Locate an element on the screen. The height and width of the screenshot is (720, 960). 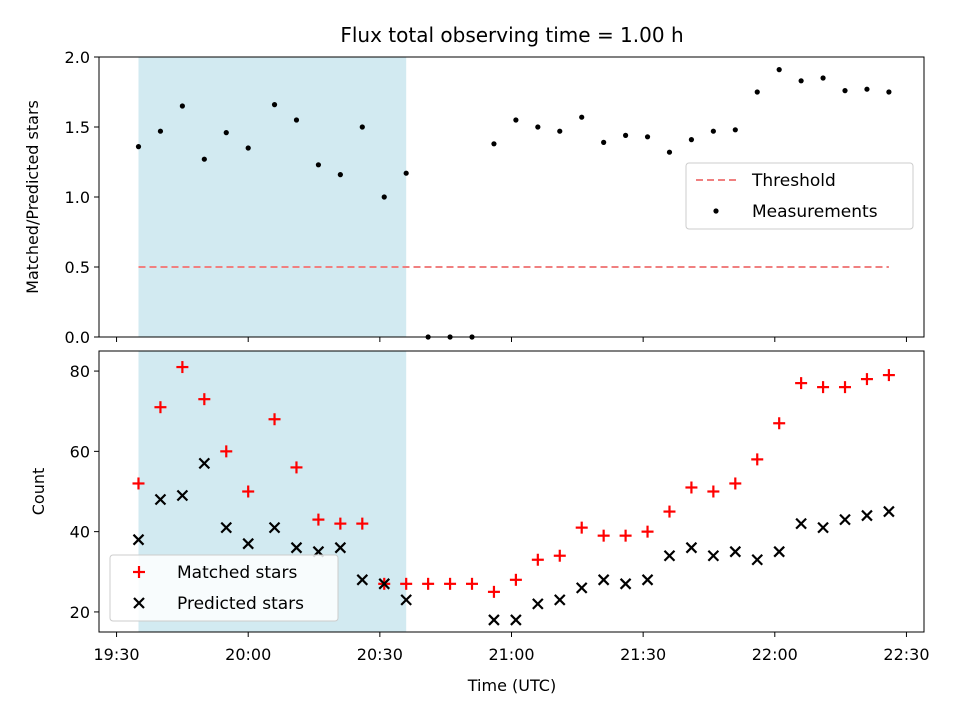
legend-measurements-swatch is located at coordinates (716, 211).